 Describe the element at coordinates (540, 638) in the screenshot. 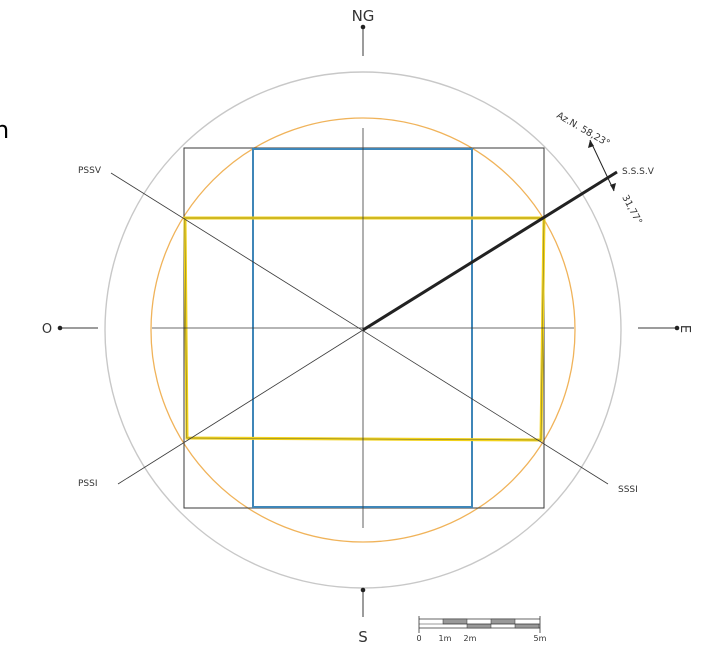

I see `scale-tick-5: 5m` at that location.